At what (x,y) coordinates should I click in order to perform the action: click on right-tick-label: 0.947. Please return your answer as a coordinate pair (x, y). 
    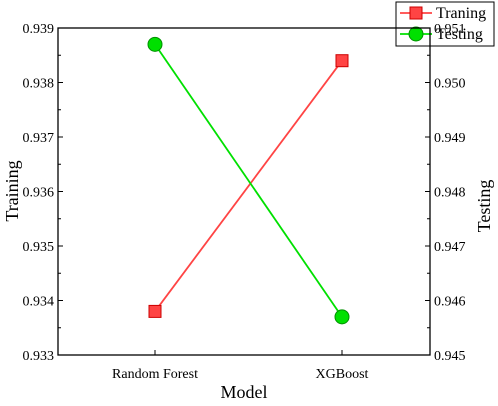
    Looking at the image, I should click on (450, 247).